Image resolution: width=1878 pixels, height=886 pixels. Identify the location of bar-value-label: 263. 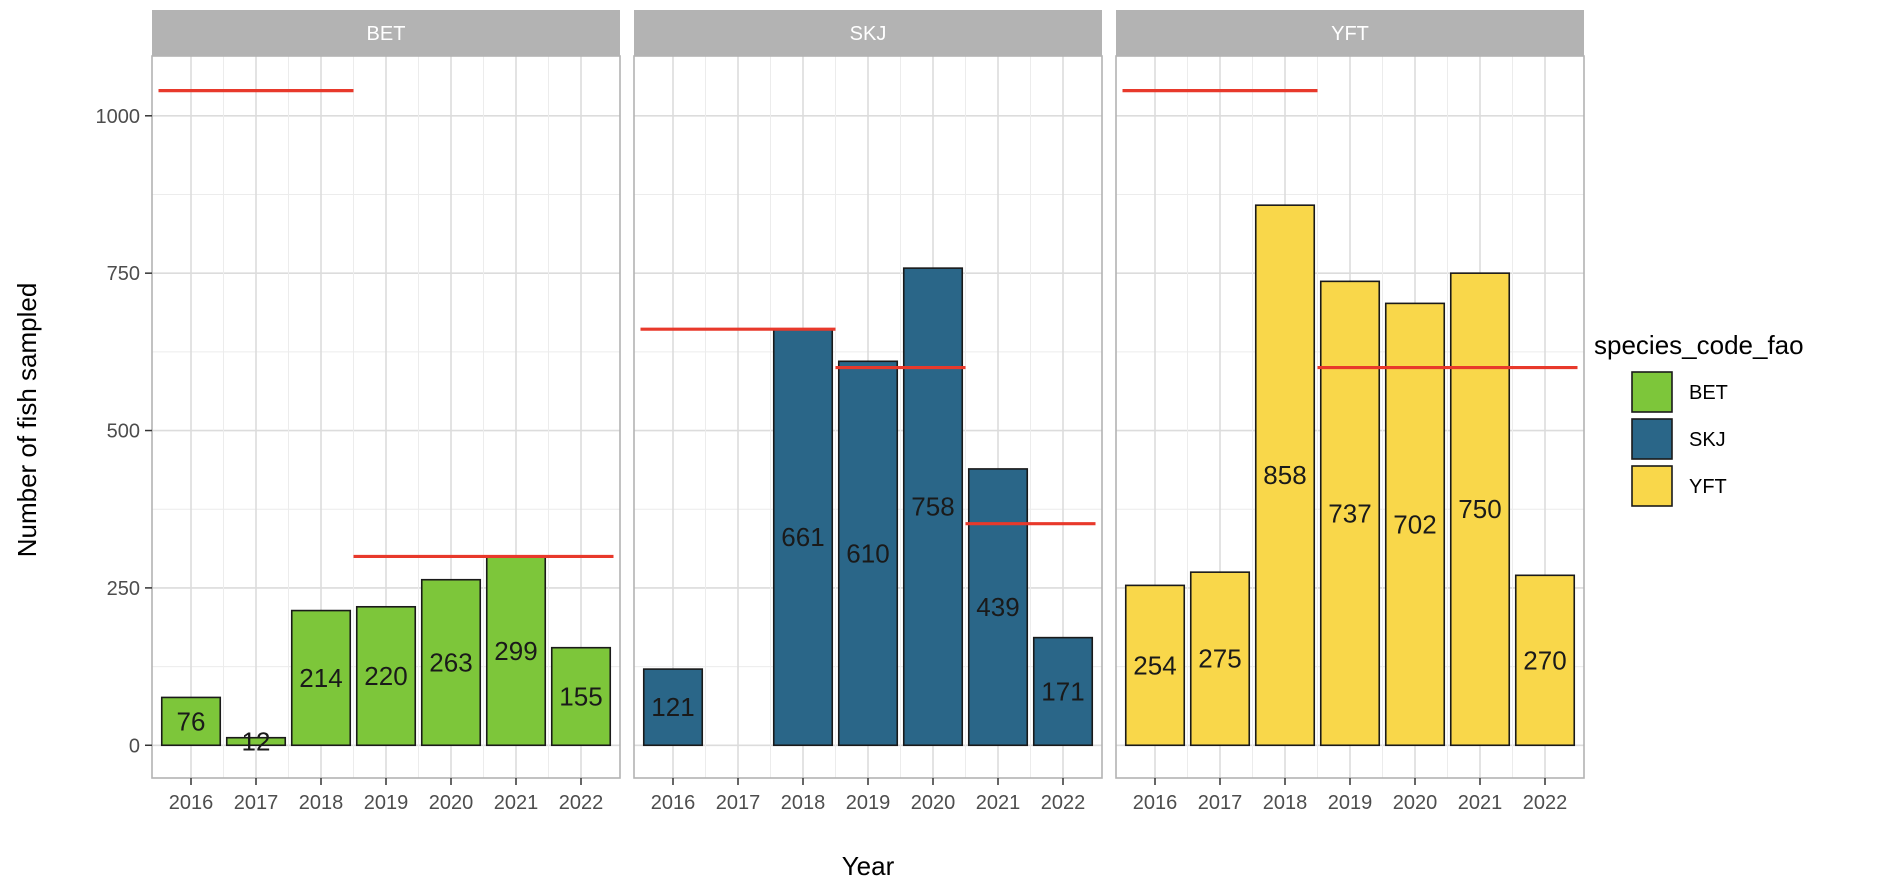
(450, 662).